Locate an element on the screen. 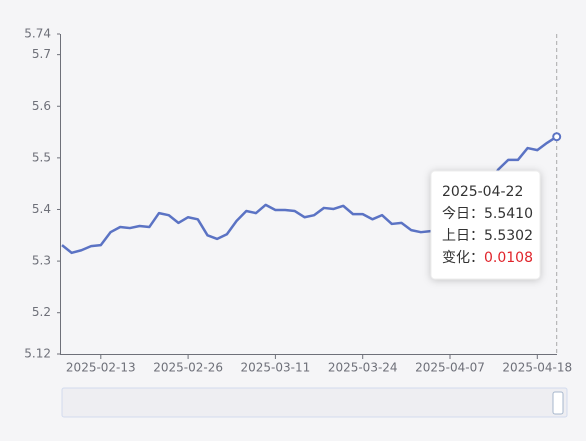 This screenshot has height=441, width=586. x-tick-label: 2025-03-24 is located at coordinates (363, 368).